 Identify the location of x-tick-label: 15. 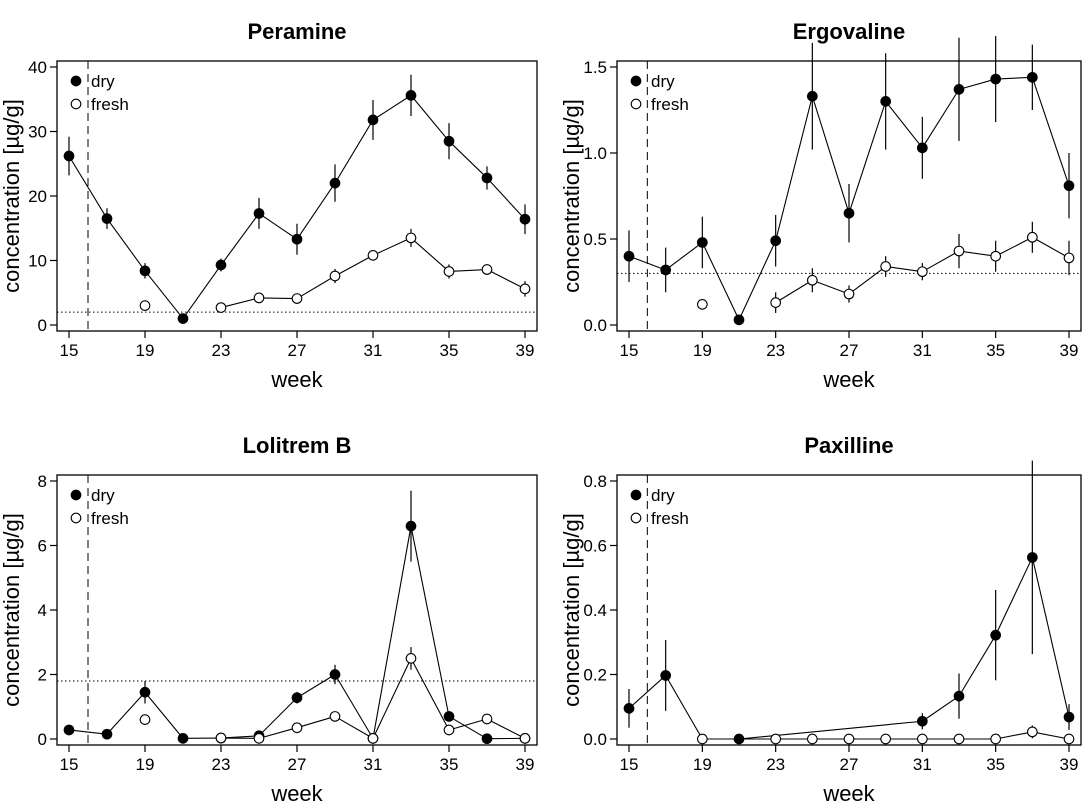
(629, 764).